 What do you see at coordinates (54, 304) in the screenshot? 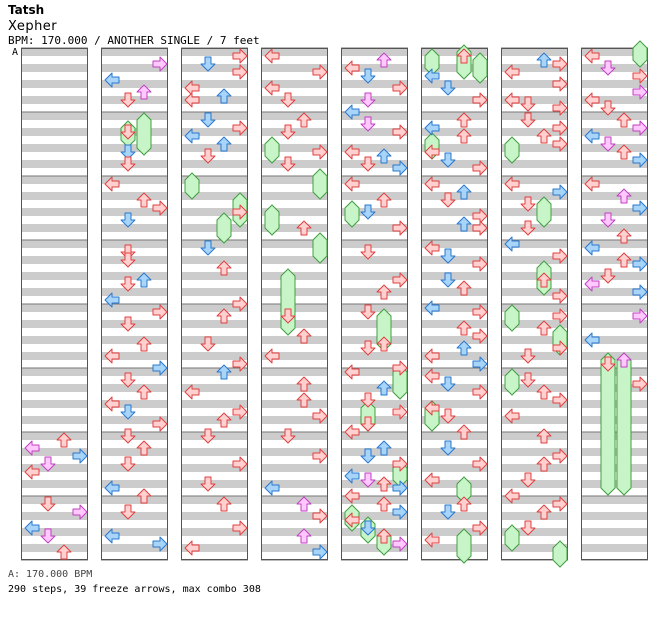
I see `chart-column` at bounding box center [54, 304].